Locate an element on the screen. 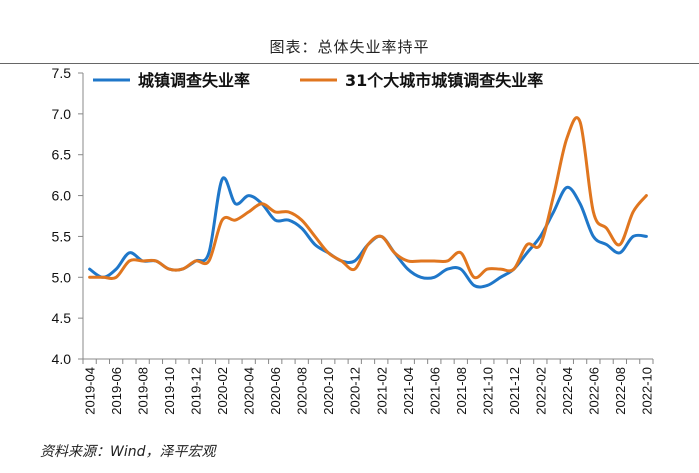  y-tick-label: 4.0 is located at coordinates (62, 359).